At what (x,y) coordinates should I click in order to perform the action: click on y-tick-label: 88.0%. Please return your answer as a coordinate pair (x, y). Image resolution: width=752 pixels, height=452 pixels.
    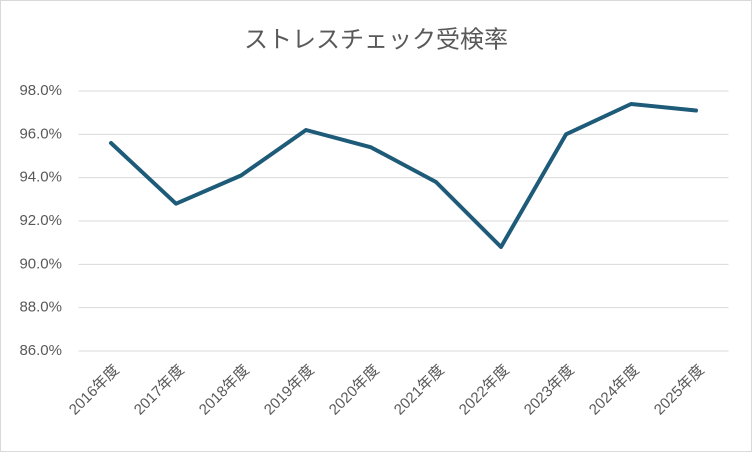
    Looking at the image, I should click on (40, 307).